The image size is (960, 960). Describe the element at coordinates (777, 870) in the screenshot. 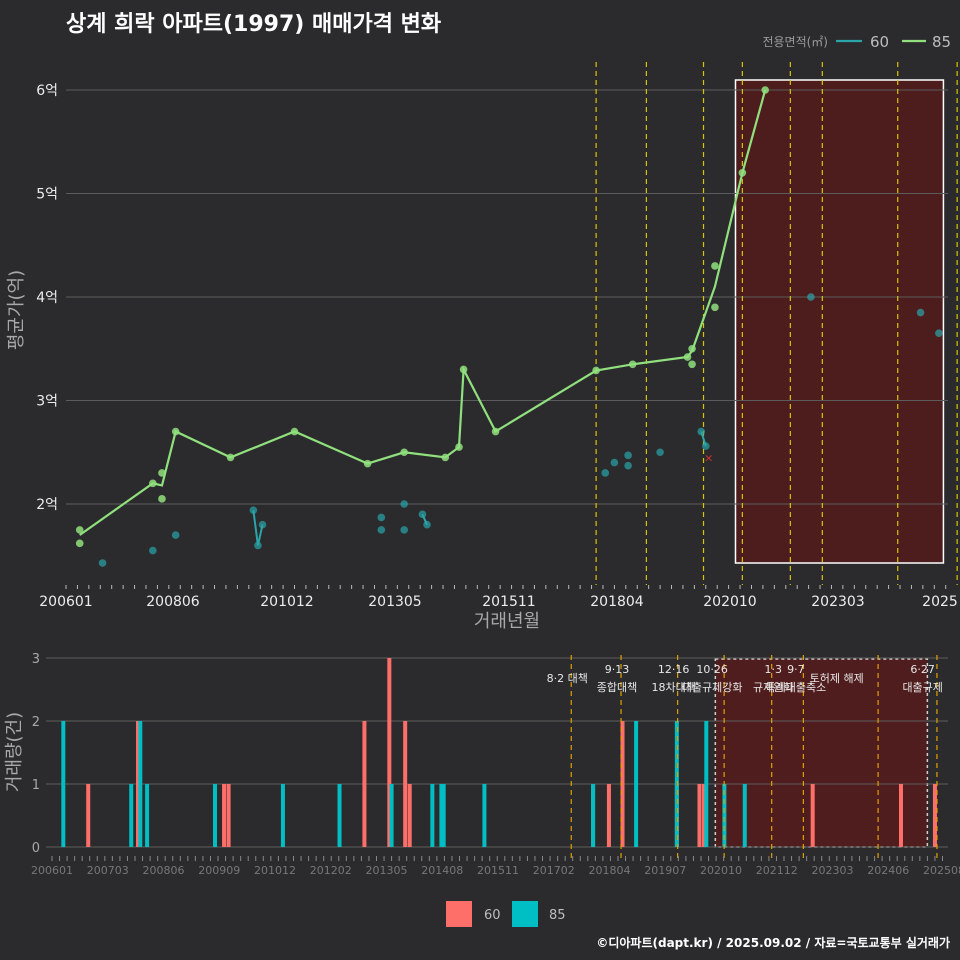

I see `bottom-x-tick-label: 202112` at that location.